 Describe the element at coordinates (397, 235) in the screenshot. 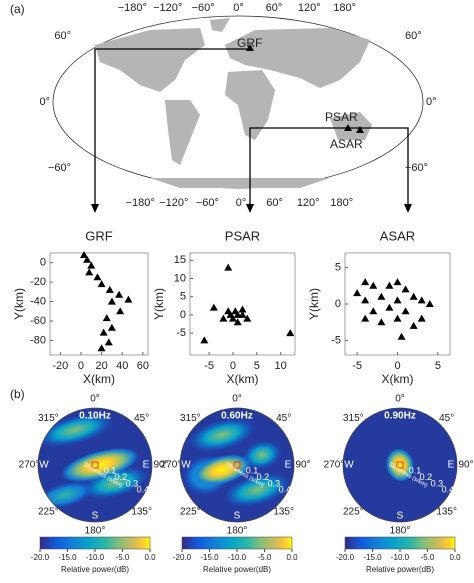

I see `chart-title: ASAR` at that location.